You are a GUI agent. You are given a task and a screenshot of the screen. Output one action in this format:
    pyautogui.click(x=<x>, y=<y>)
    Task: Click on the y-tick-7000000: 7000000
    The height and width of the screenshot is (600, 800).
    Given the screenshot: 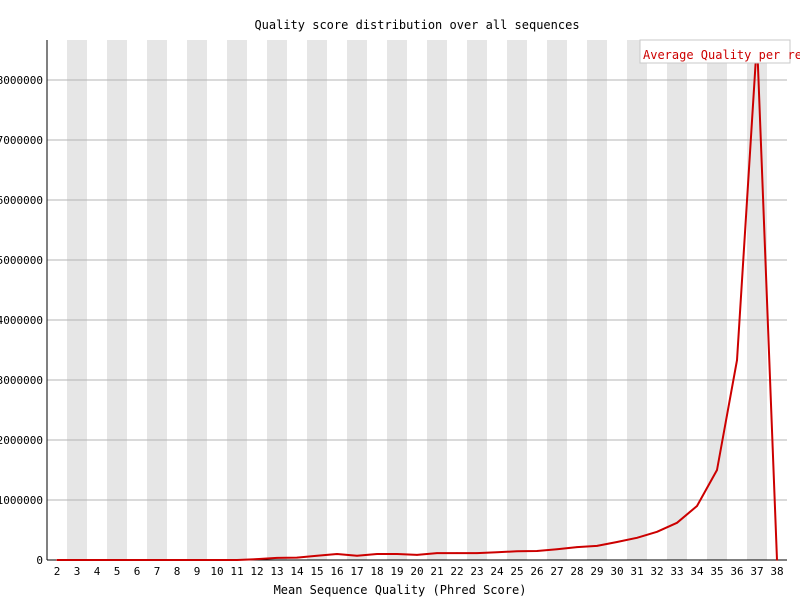 What is the action you would take?
    pyautogui.click(x=21, y=140)
    